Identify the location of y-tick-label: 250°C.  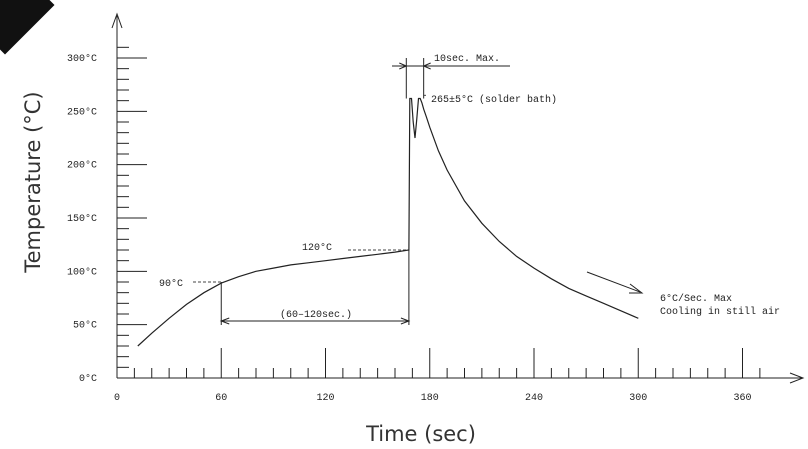
(82, 112).